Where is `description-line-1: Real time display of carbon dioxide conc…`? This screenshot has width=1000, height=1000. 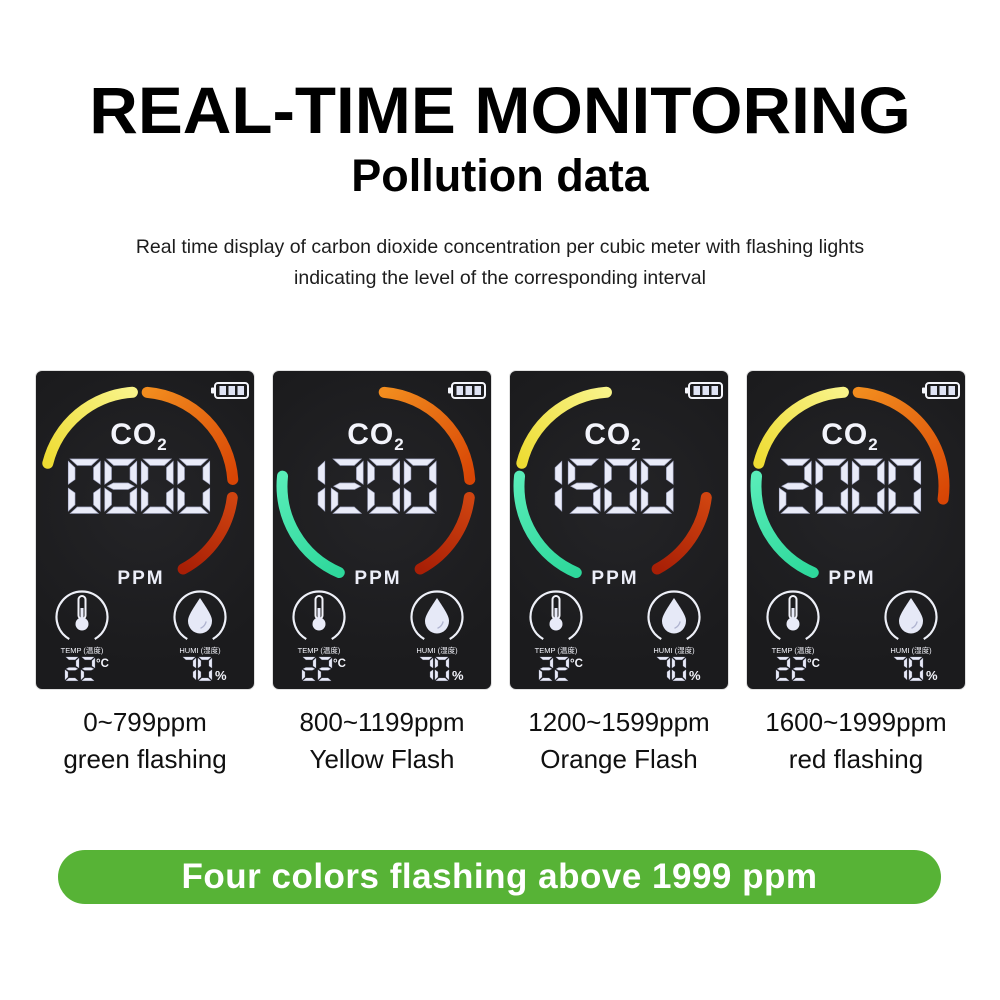
description-line-1: Real time display of carbon dioxide conc… is located at coordinates (500, 247).